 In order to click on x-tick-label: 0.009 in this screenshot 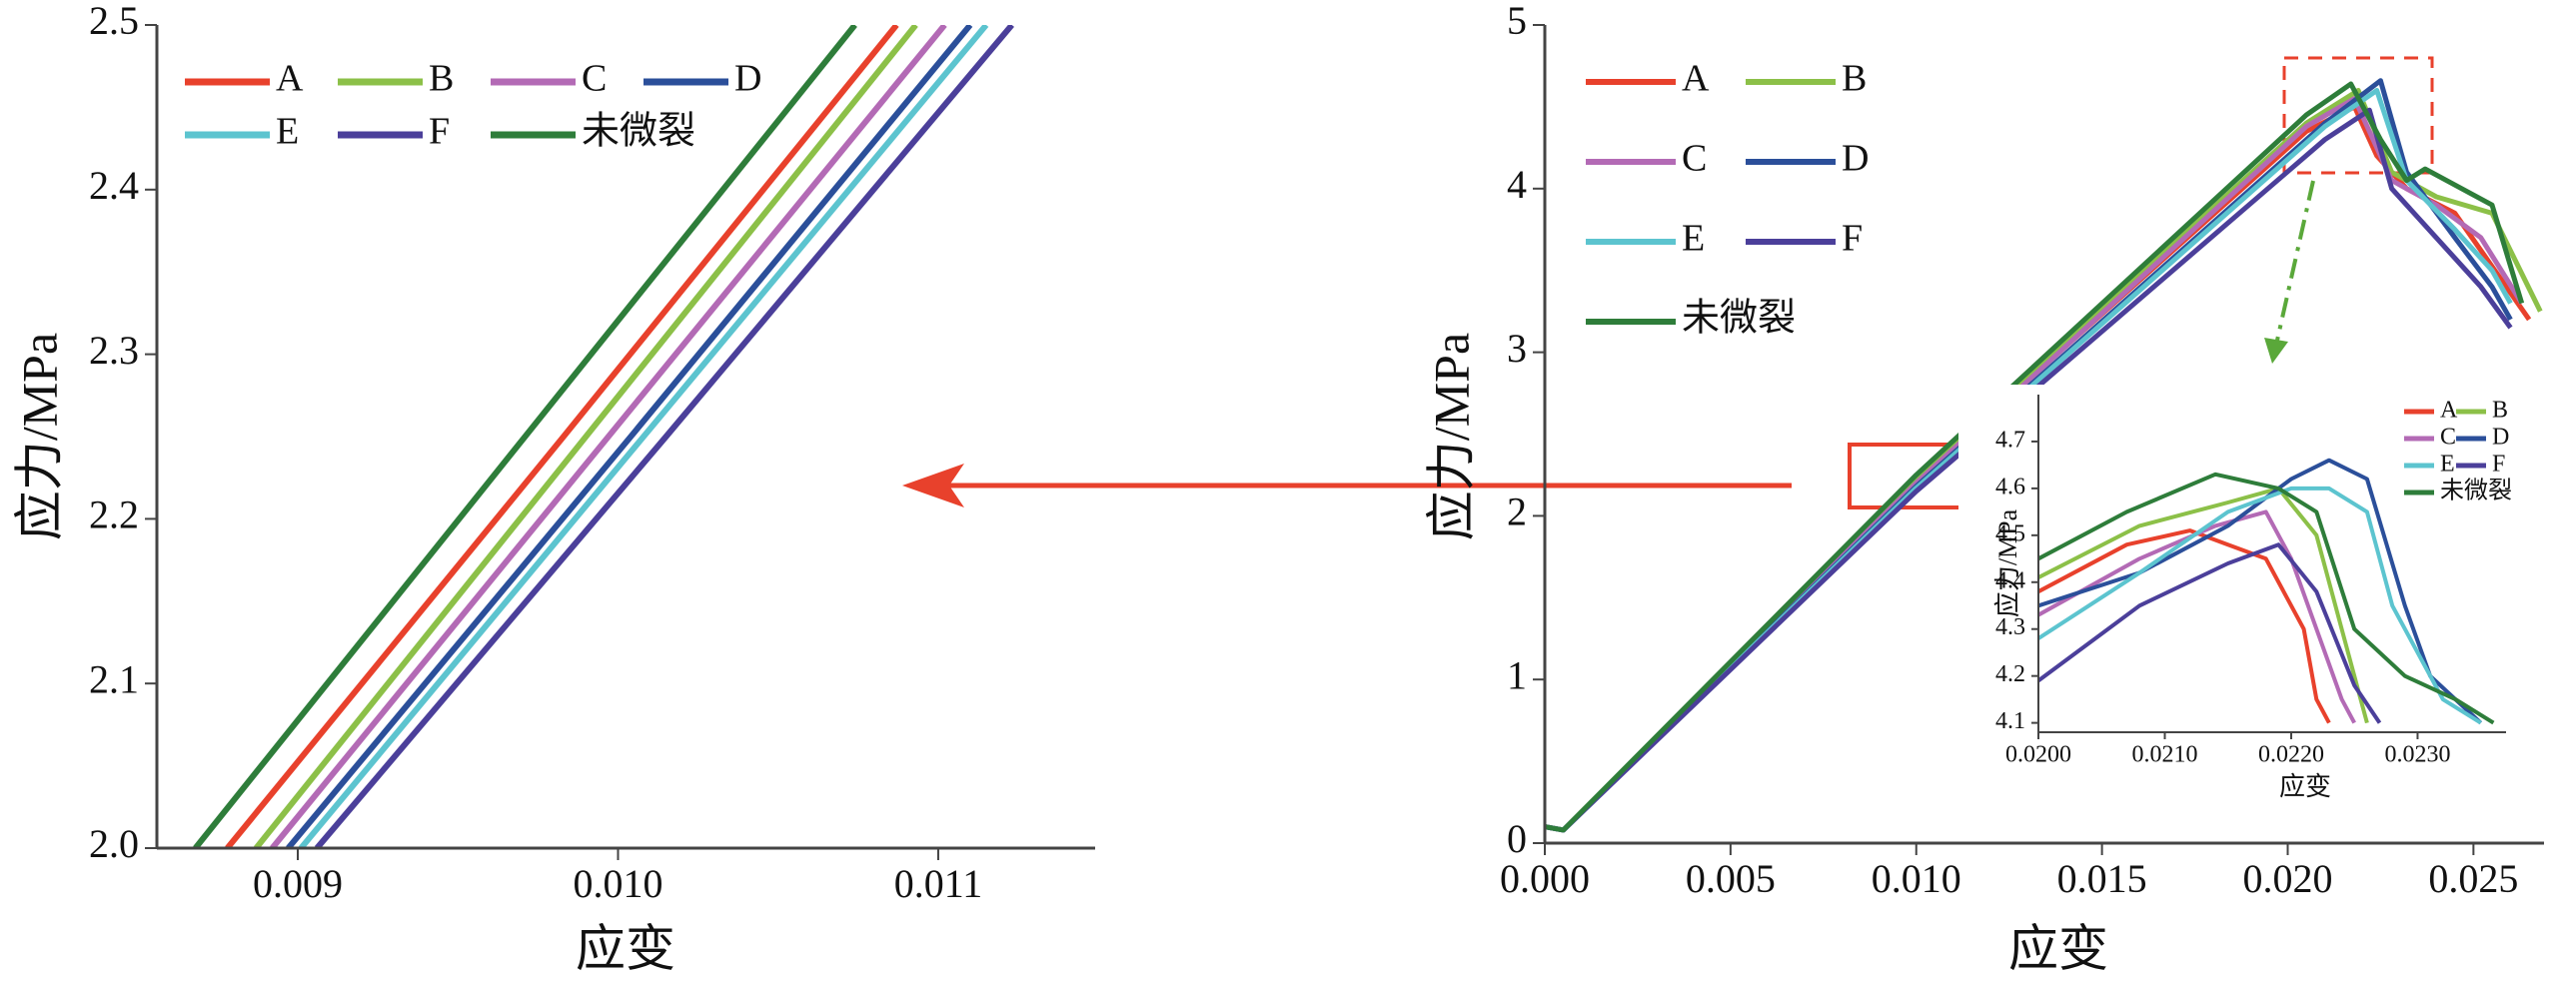, I will do `click(298, 883)`.